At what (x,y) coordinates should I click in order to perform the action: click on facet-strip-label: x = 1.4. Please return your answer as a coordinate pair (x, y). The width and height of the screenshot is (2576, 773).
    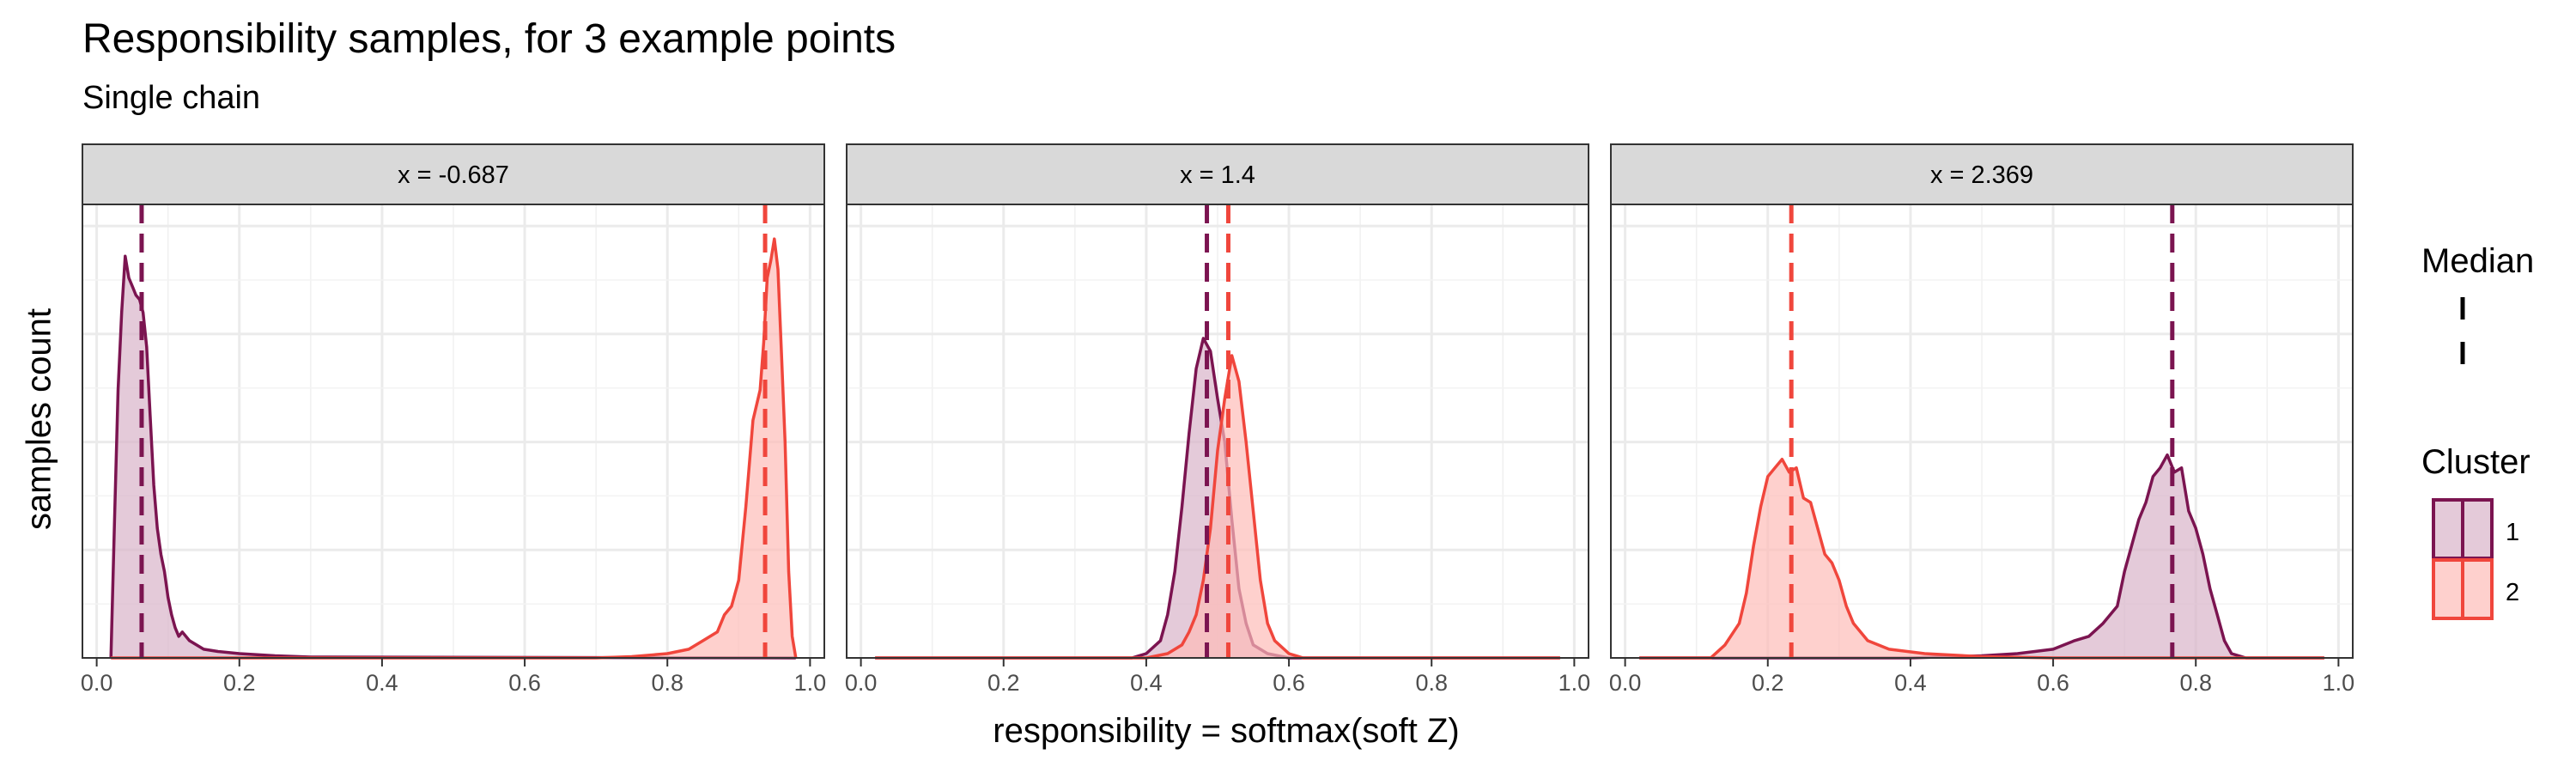
    Looking at the image, I should click on (1217, 175).